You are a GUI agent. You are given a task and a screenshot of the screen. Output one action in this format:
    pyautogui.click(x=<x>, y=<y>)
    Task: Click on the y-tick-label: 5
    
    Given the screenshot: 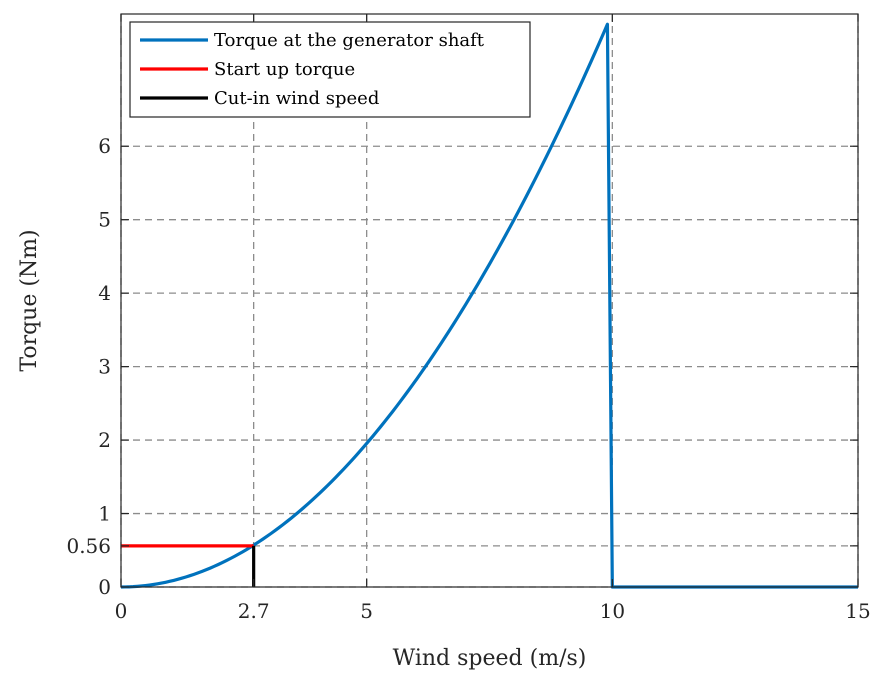 What is the action you would take?
    pyautogui.click(x=104, y=220)
    